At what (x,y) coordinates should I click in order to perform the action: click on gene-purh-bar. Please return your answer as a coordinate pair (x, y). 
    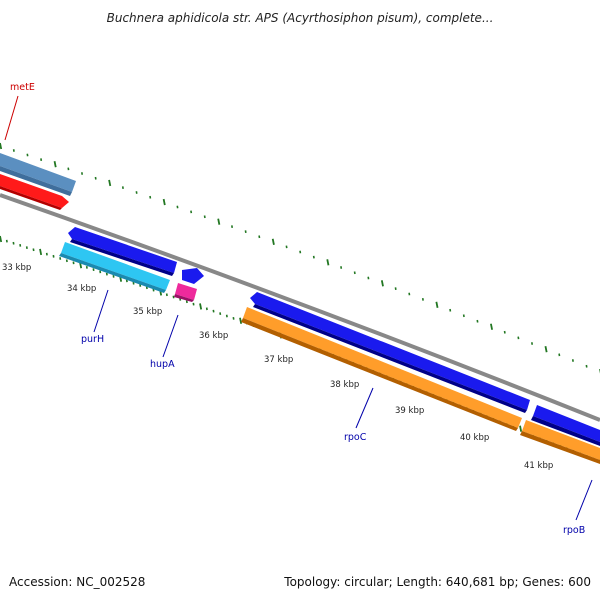
    Looking at the image, I should click on (114, 267).